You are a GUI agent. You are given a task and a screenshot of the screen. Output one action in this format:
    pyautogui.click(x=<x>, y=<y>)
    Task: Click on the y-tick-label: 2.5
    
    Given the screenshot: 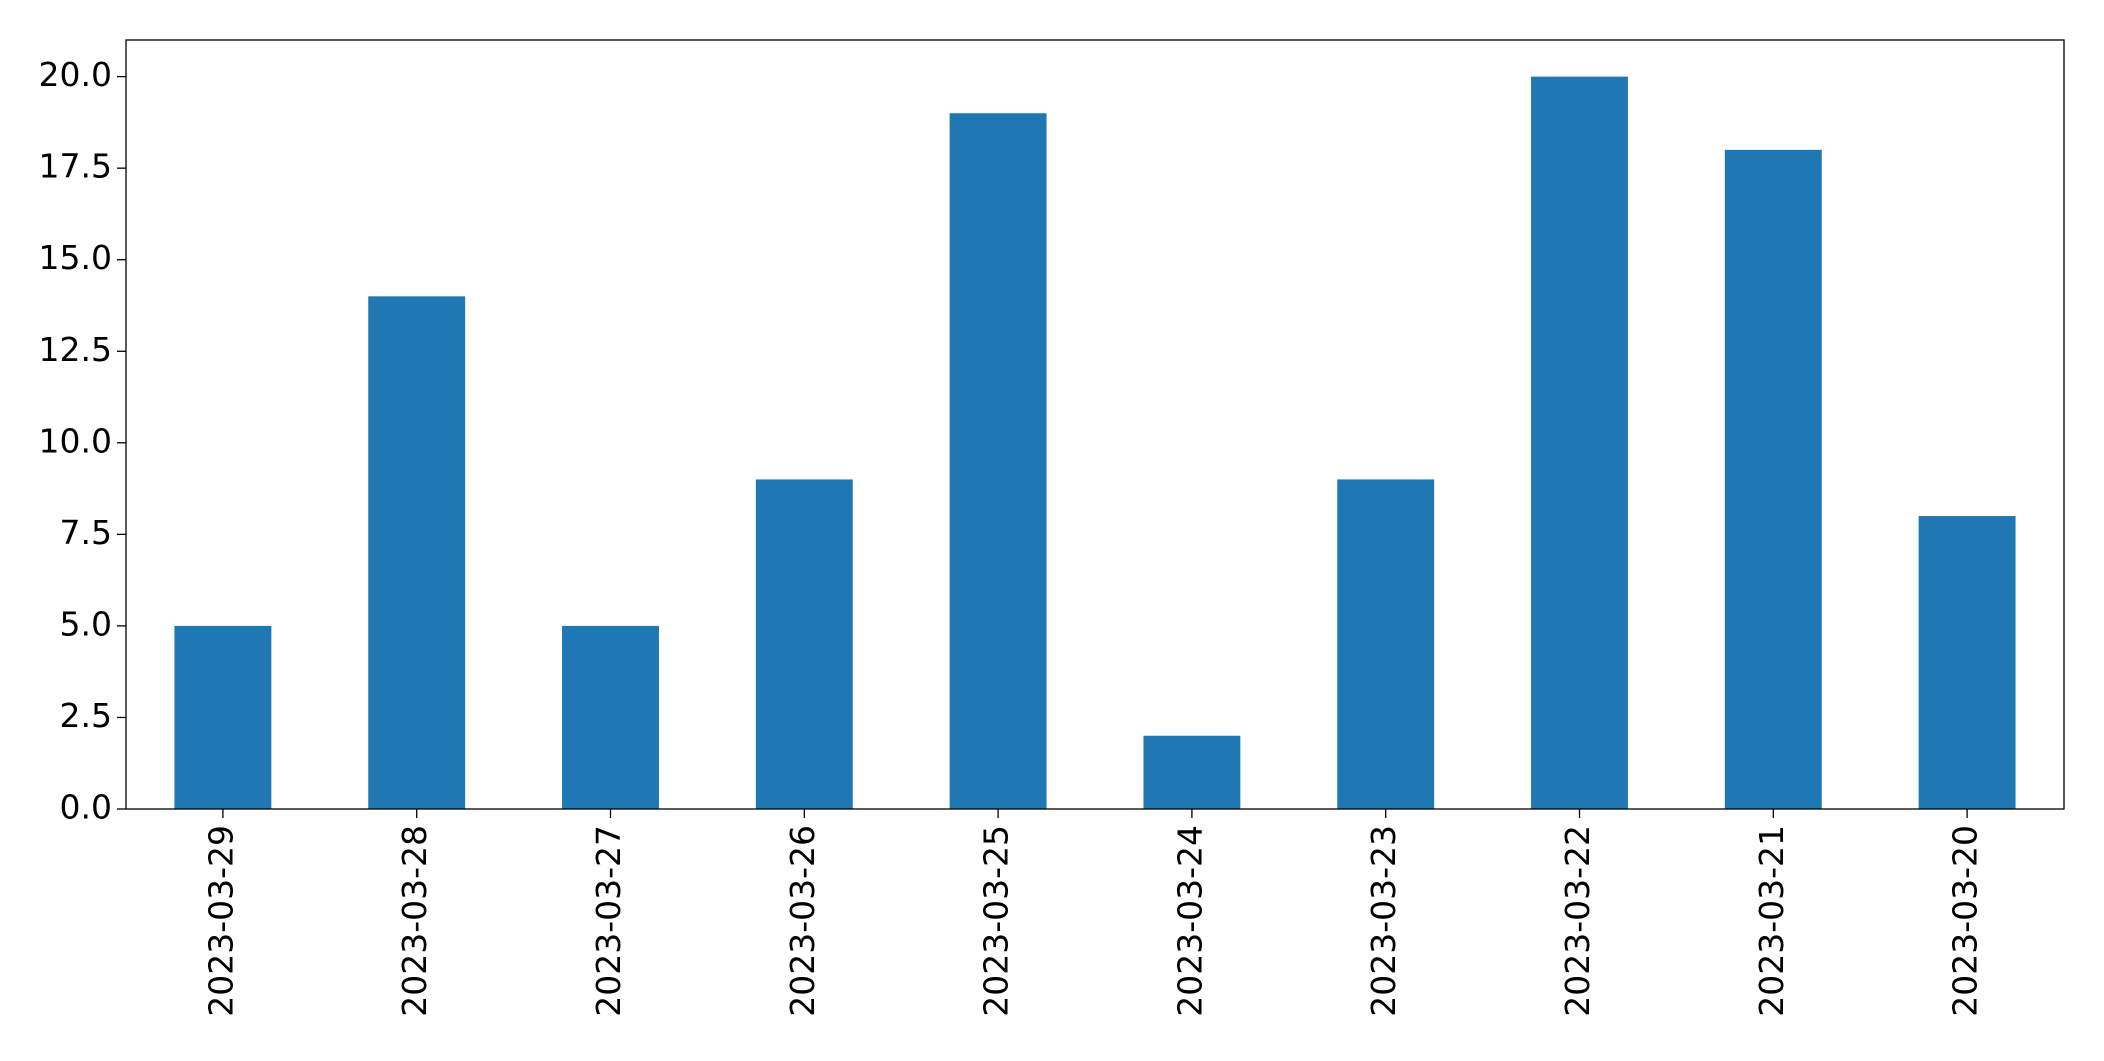 What is the action you would take?
    pyautogui.click(x=86, y=715)
    